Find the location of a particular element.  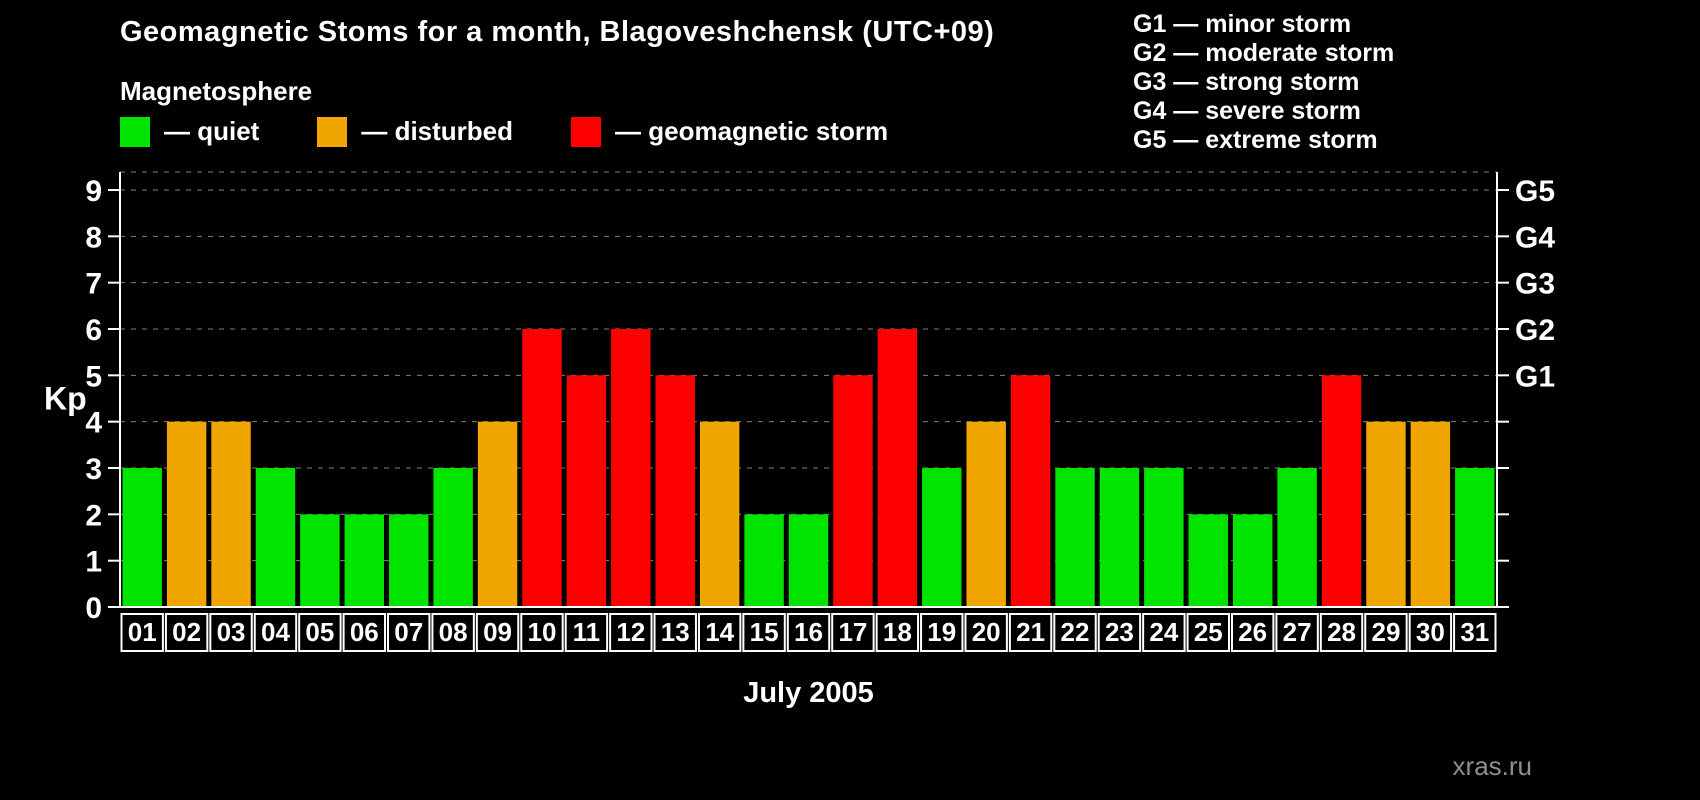

day-label-31: 31 is located at coordinates (1474, 632).